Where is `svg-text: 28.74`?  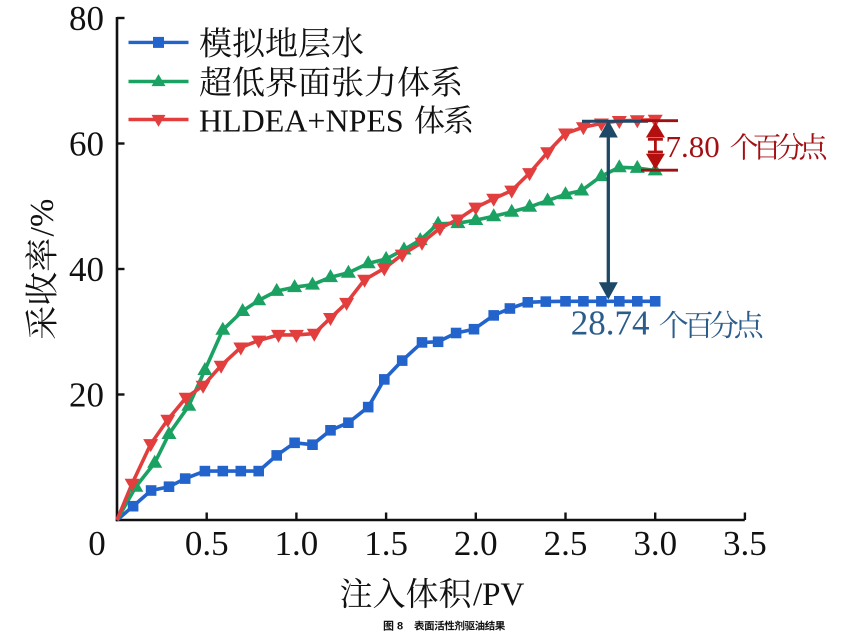 svg-text: 28.74 is located at coordinates (610, 323).